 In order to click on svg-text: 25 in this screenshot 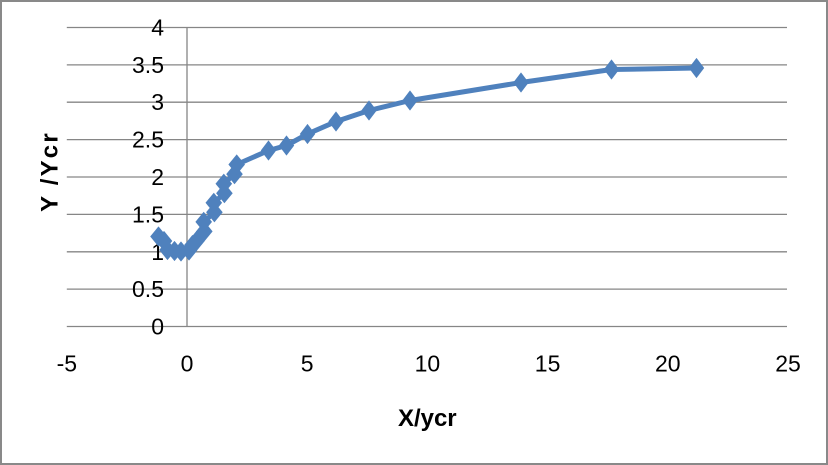, I will do `click(788, 364)`.